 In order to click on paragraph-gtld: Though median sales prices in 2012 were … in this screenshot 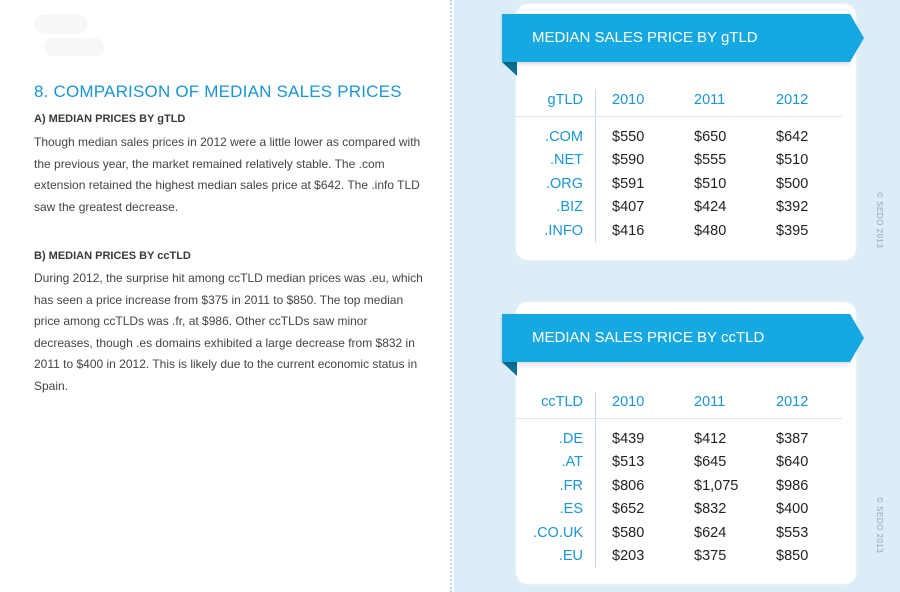, I will do `click(227, 174)`.